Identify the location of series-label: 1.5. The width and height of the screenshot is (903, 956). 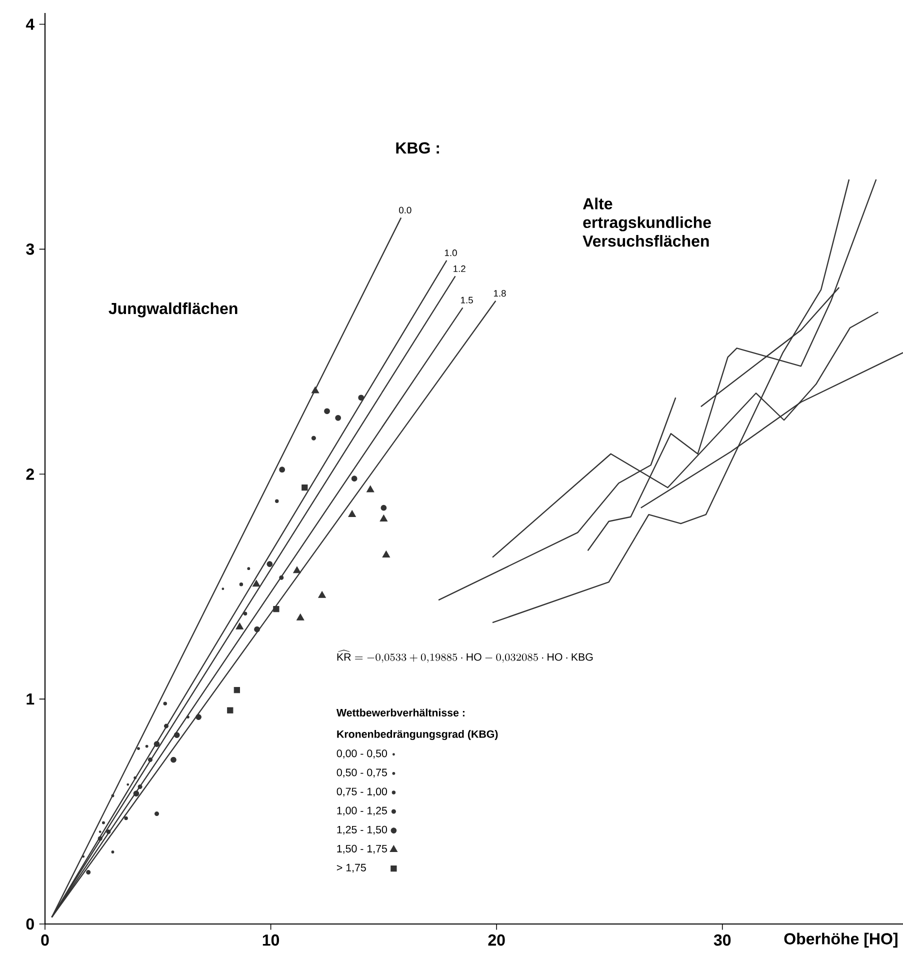
(467, 300).